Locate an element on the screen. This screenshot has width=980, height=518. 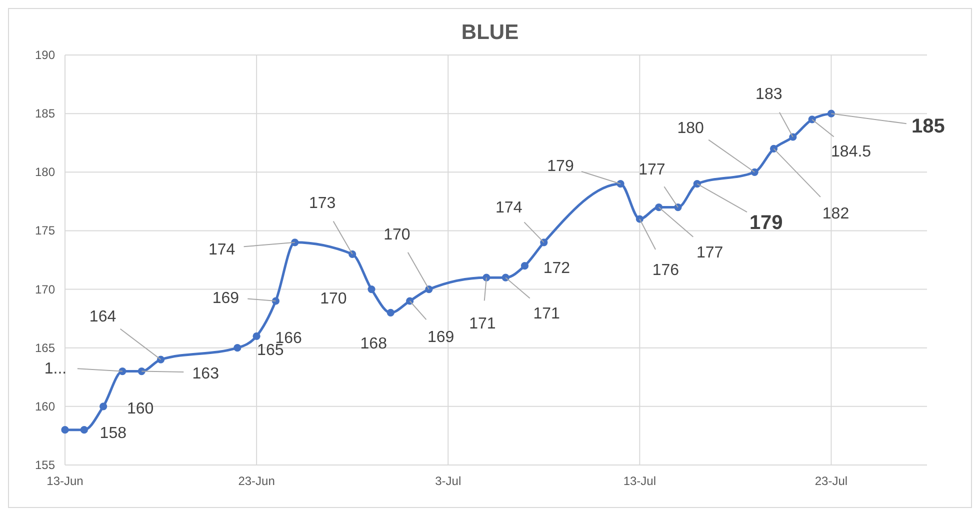
y-tick-label: 175 is located at coordinates (45, 231).